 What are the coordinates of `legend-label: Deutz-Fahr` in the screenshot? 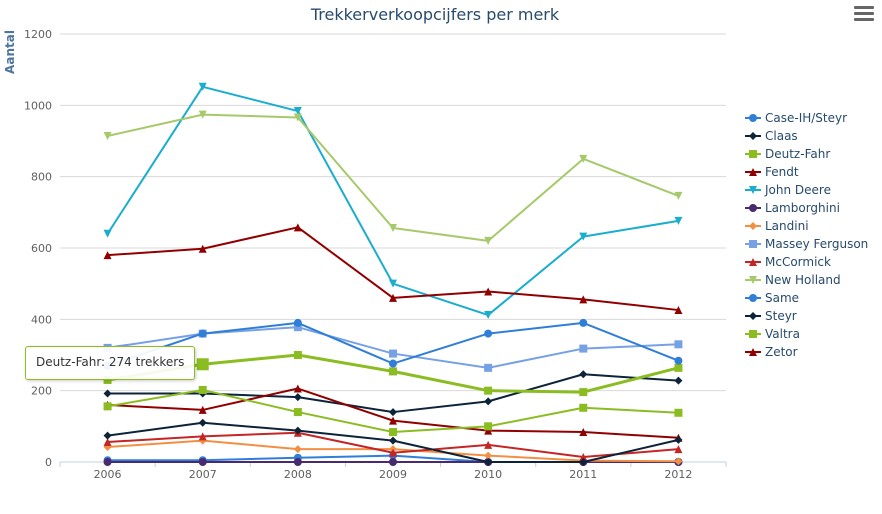 It's located at (797, 154).